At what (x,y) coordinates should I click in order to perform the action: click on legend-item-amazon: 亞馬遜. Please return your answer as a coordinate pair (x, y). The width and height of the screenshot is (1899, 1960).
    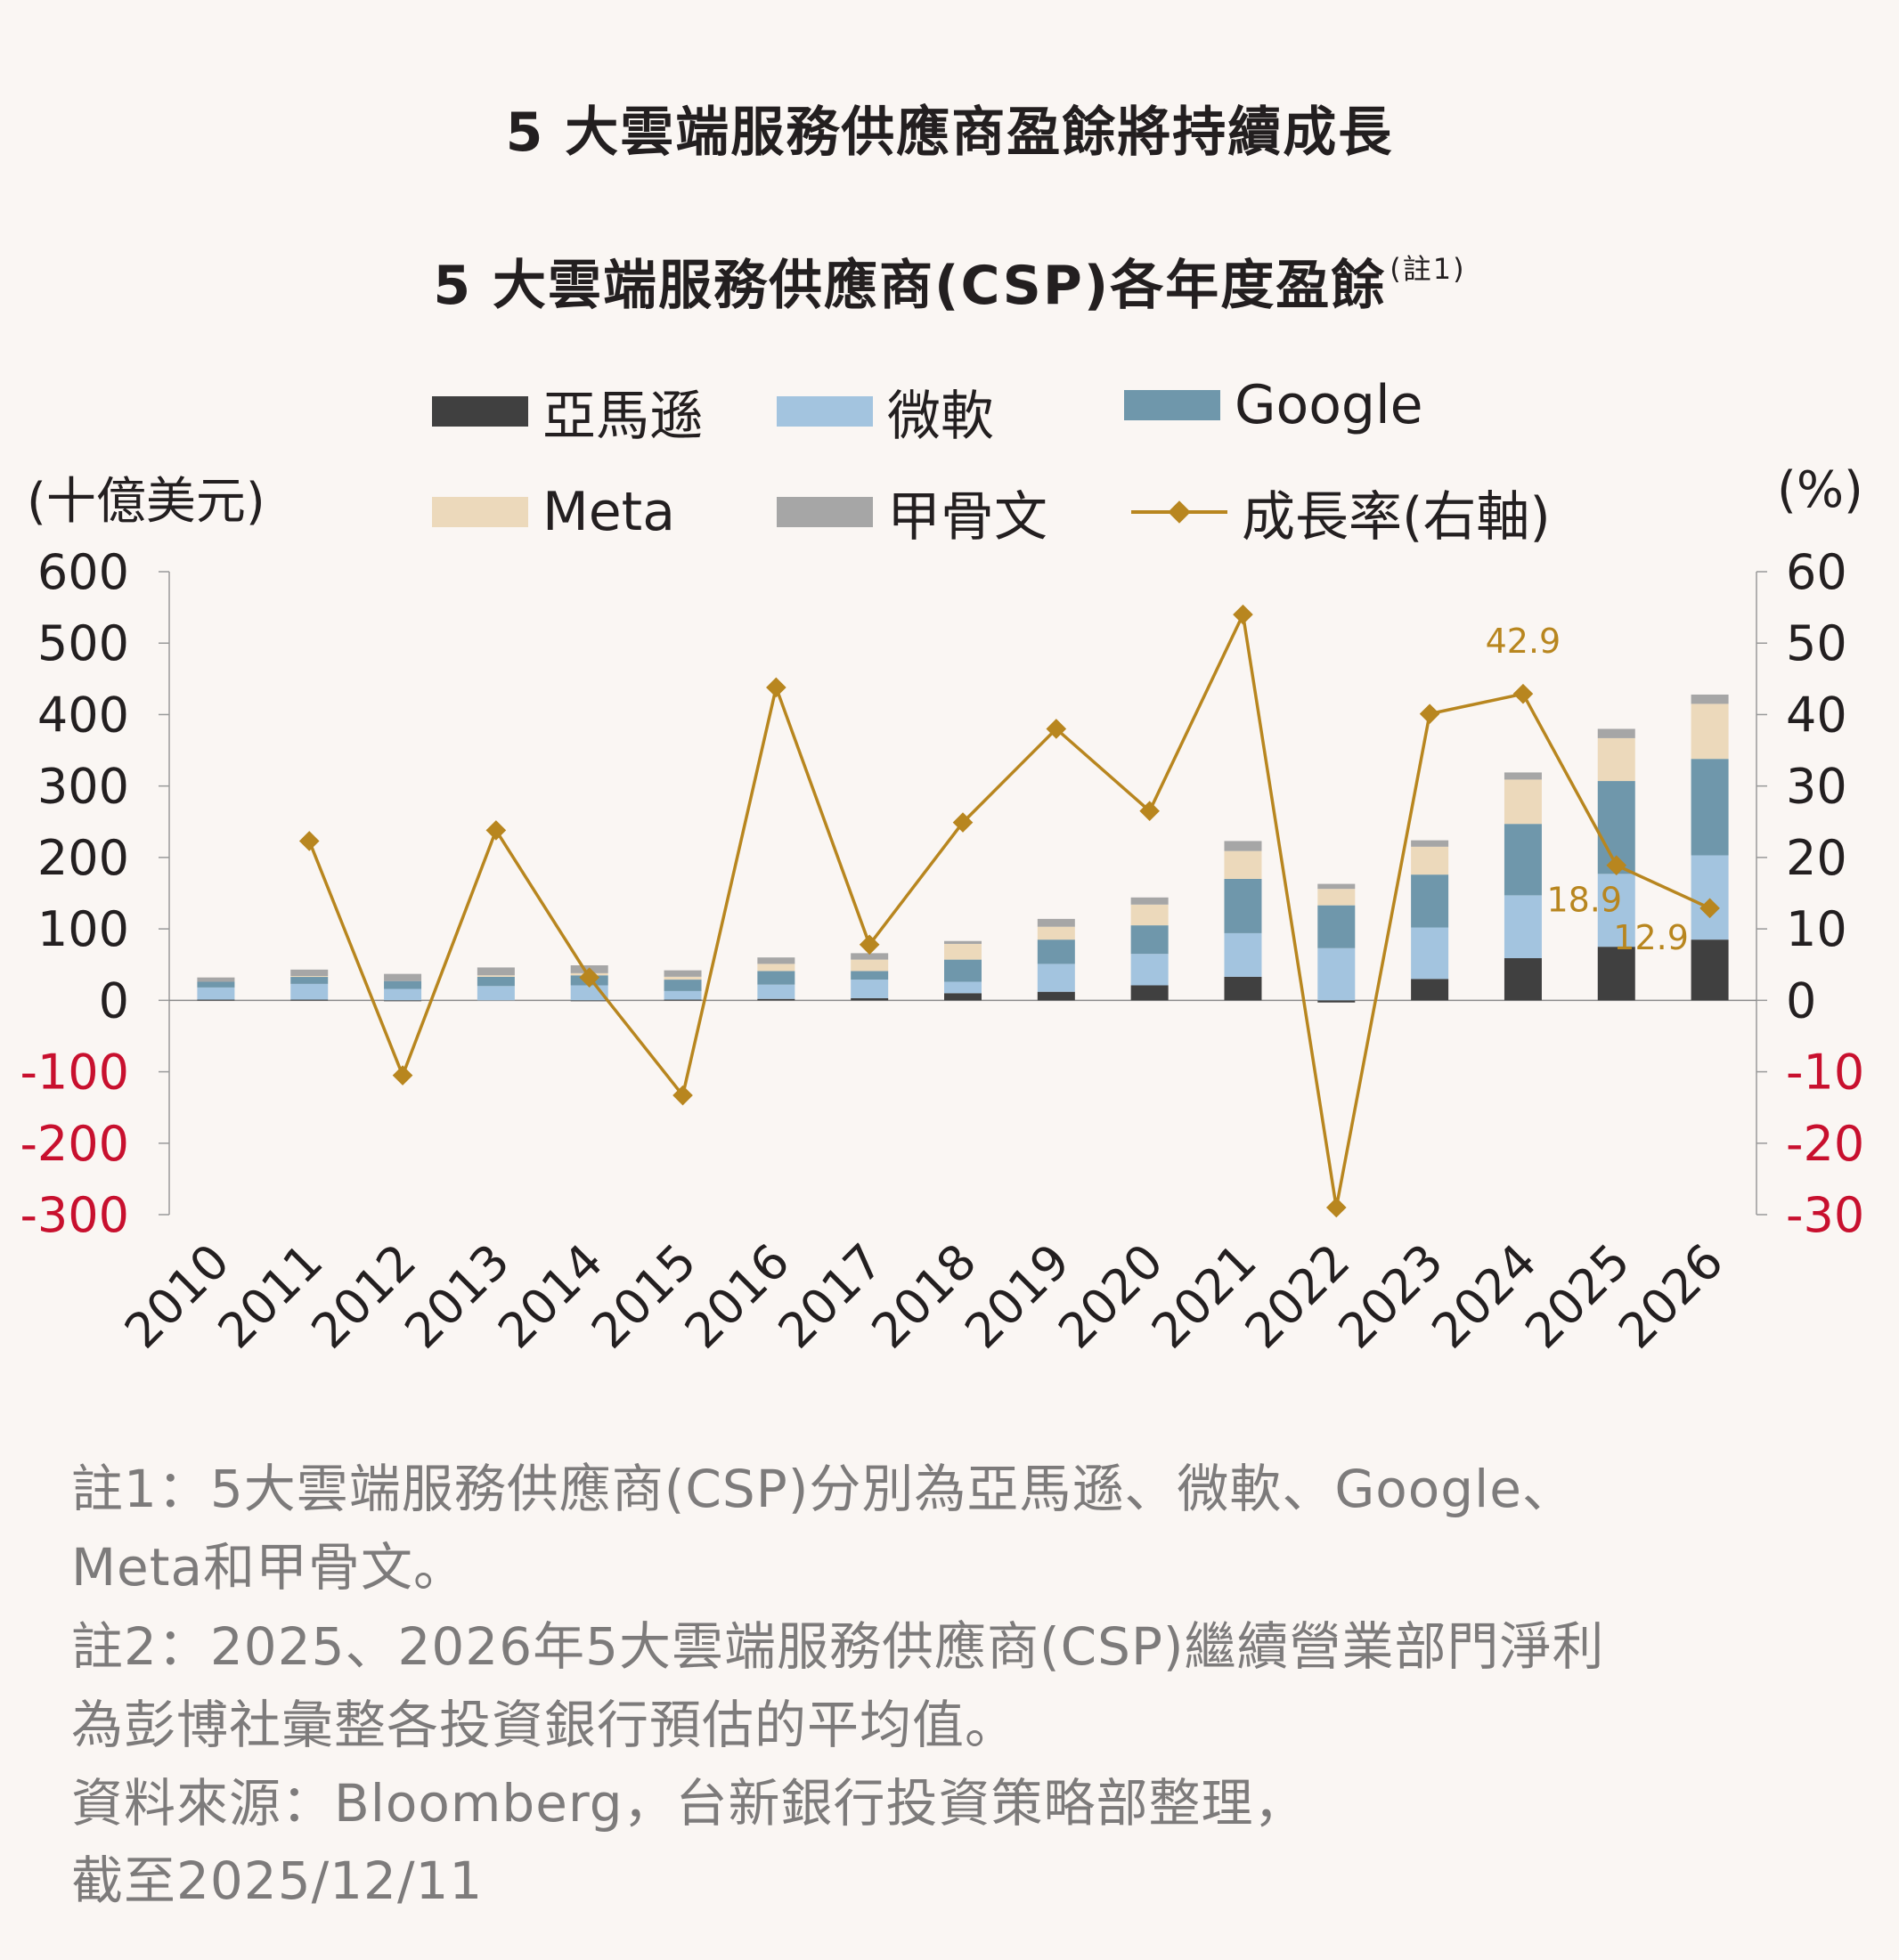
    Looking at the image, I should click on (567, 416).